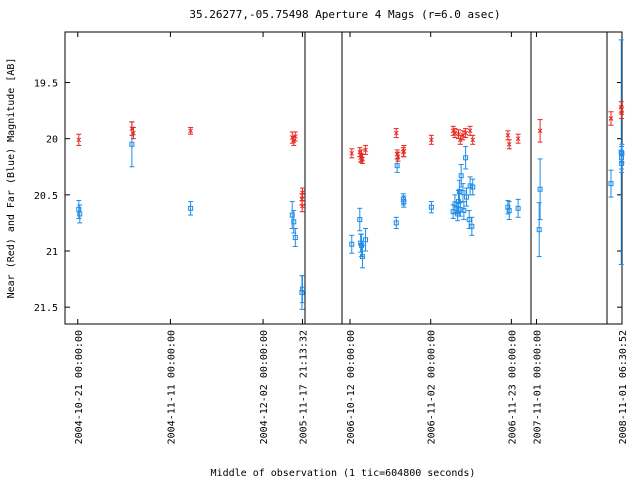 This screenshot has width=640, height=480. What do you see at coordinates (52, 140) in the screenshot?
I see `y-tick-label: 20` at bounding box center [52, 140].